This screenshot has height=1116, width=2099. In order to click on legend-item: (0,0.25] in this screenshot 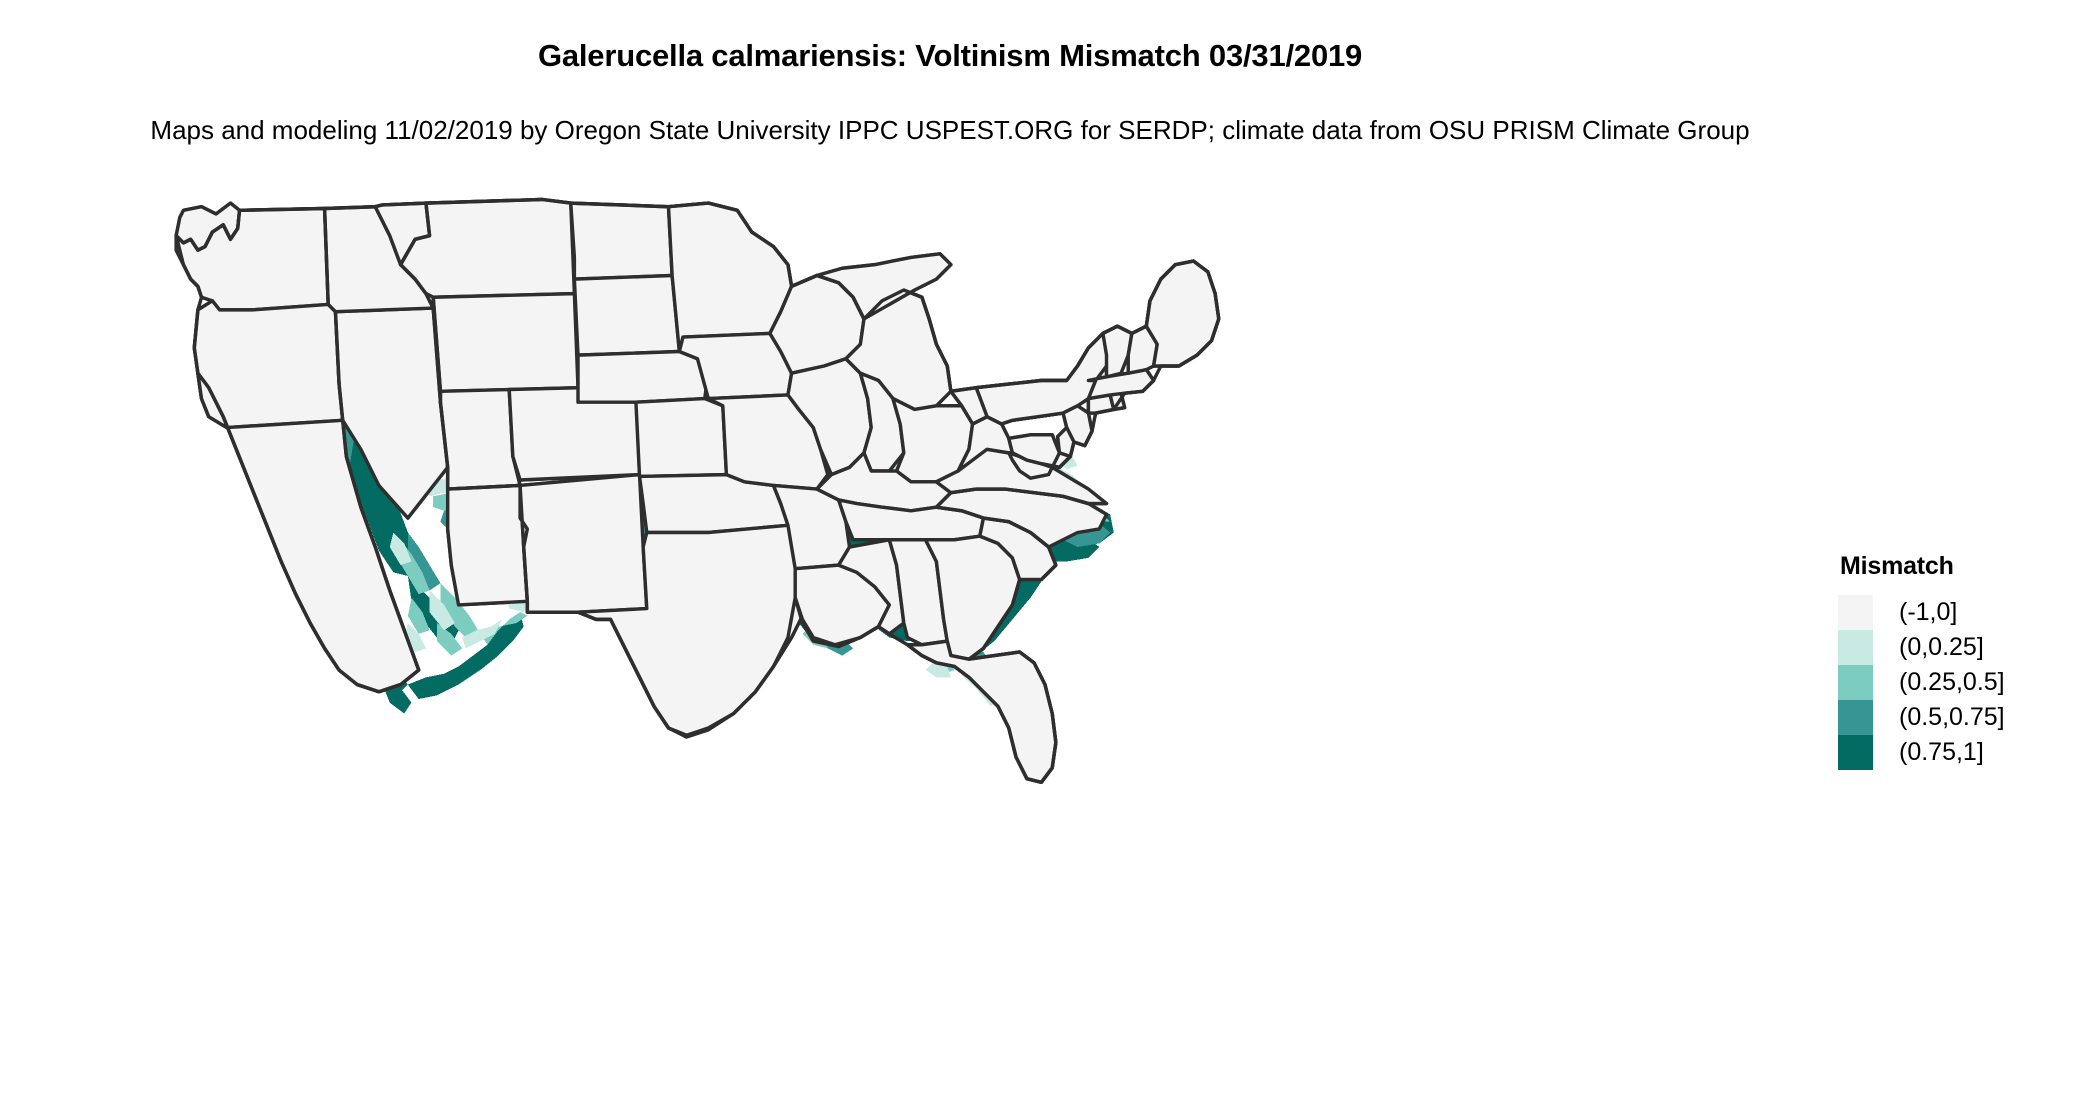, I will do `click(1953, 647)`.